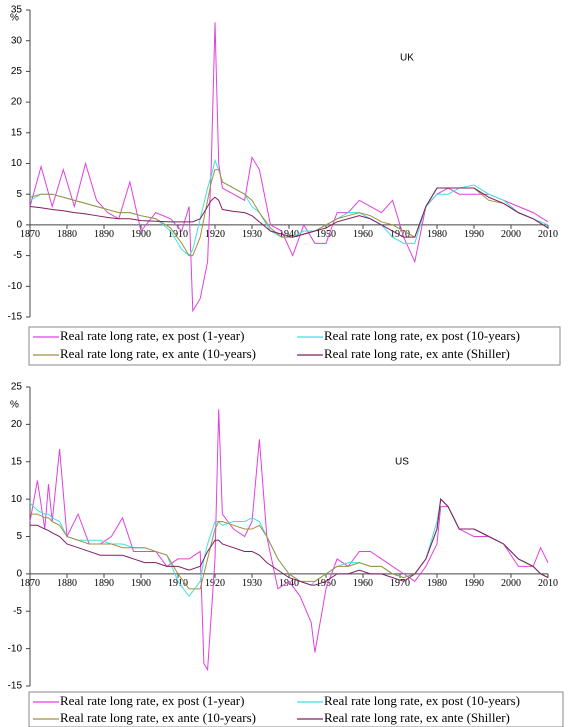 This screenshot has width=569, height=727. What do you see at coordinates (400, 583) in the screenshot?
I see `x-tick-label: 1970` at bounding box center [400, 583].